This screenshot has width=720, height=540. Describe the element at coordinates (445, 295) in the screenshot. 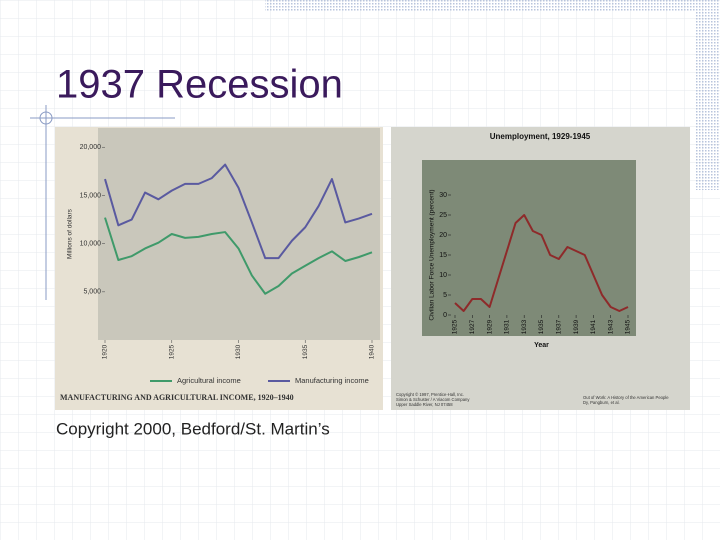

I see `y-tick-label: 5` at that location.